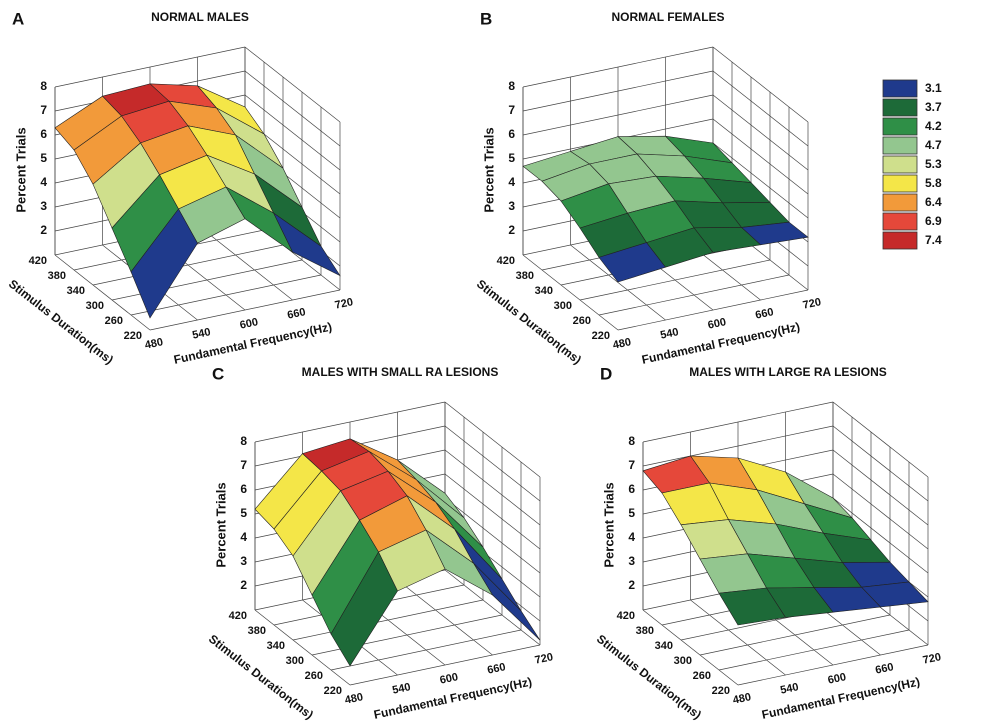 The width and height of the screenshot is (1001, 724). Describe the element at coordinates (667, 17) in the screenshot. I see `chart-title: NORMAL FEMALES` at that location.